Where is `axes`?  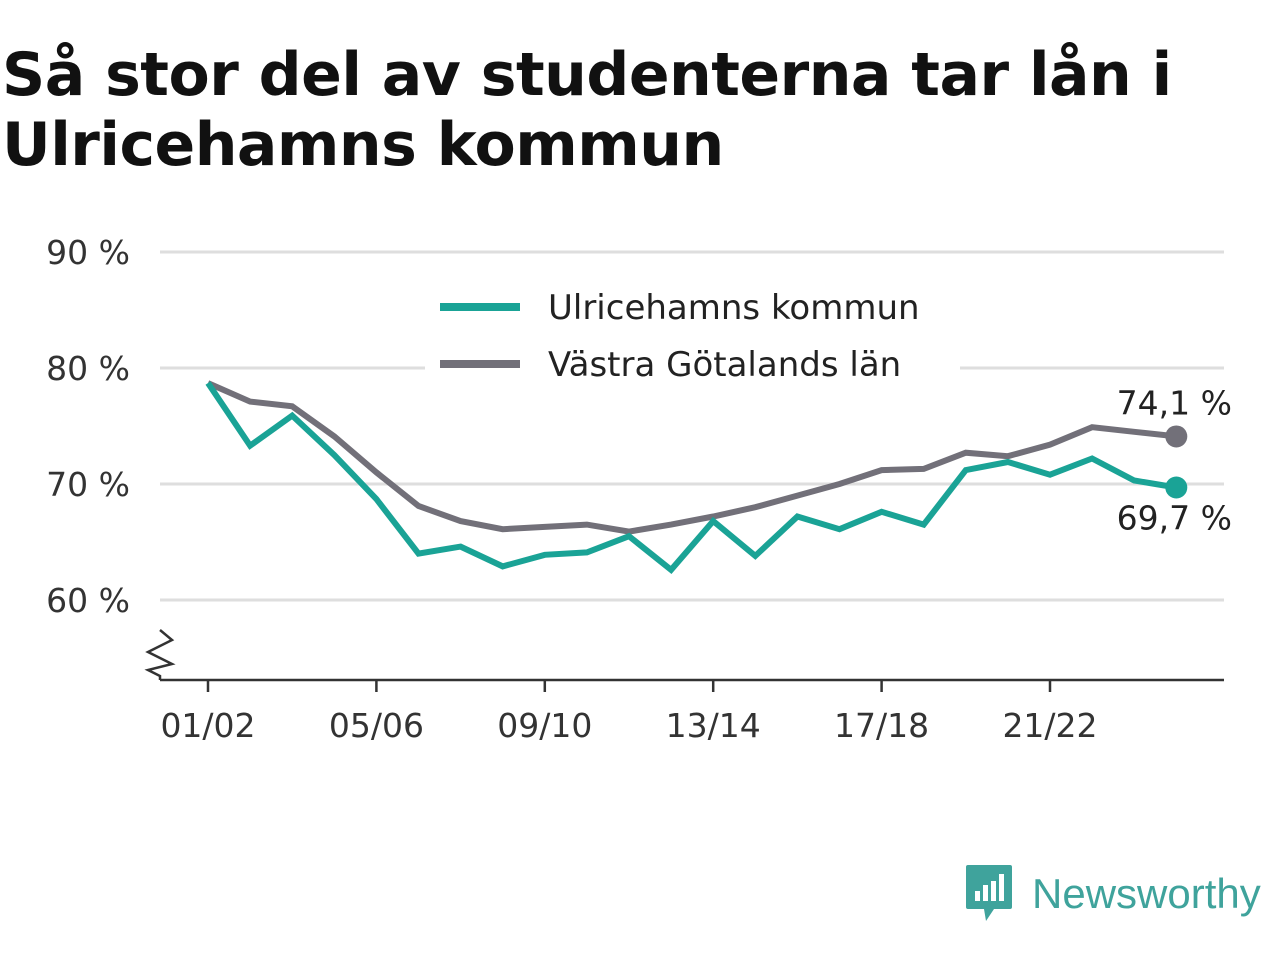
axes is located at coordinates (684, 660).